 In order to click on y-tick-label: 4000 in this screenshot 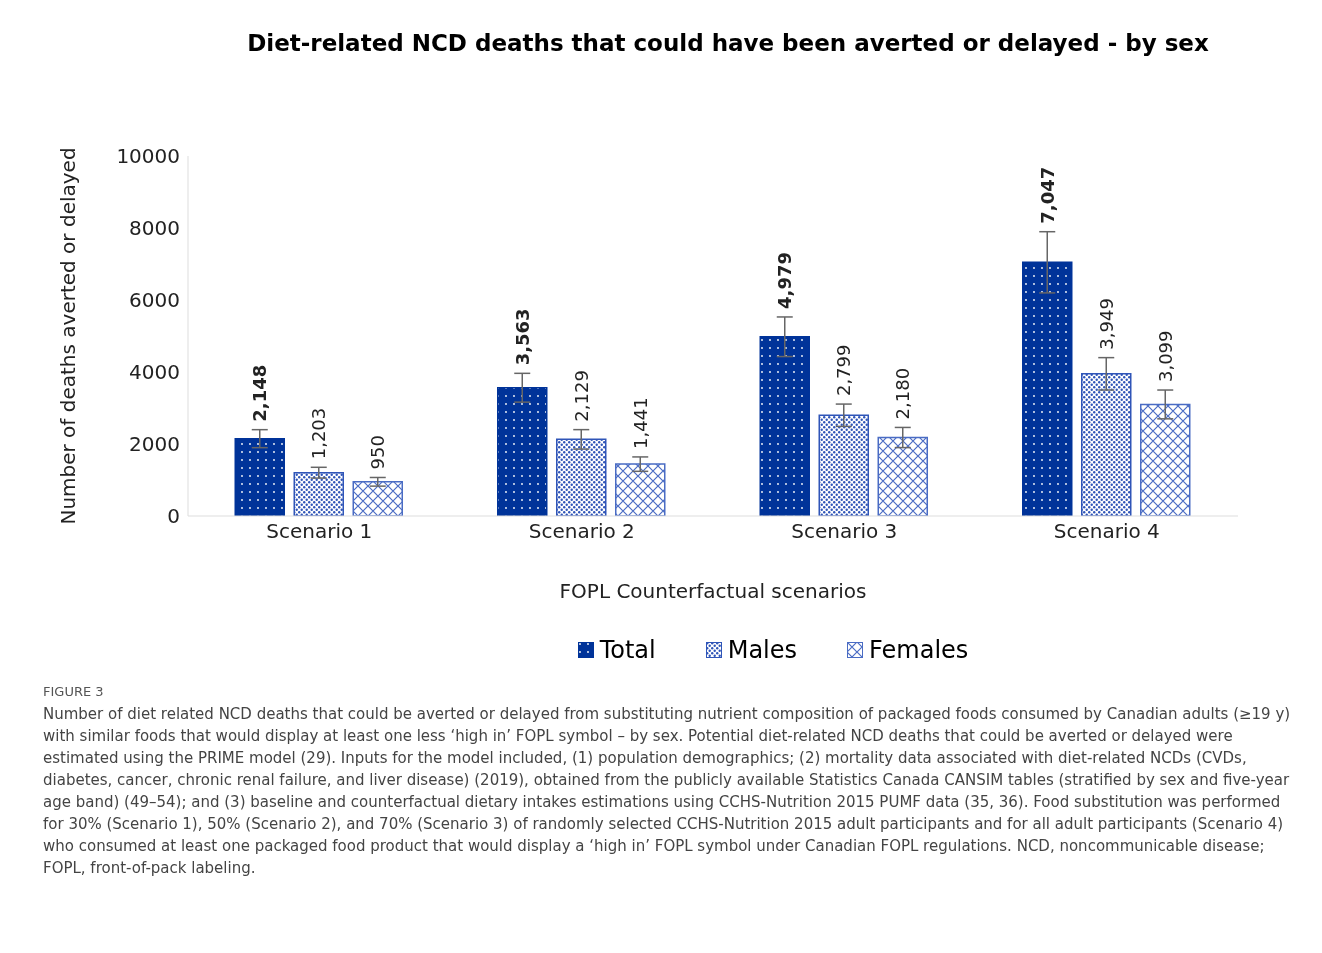, I will do `click(154, 372)`.